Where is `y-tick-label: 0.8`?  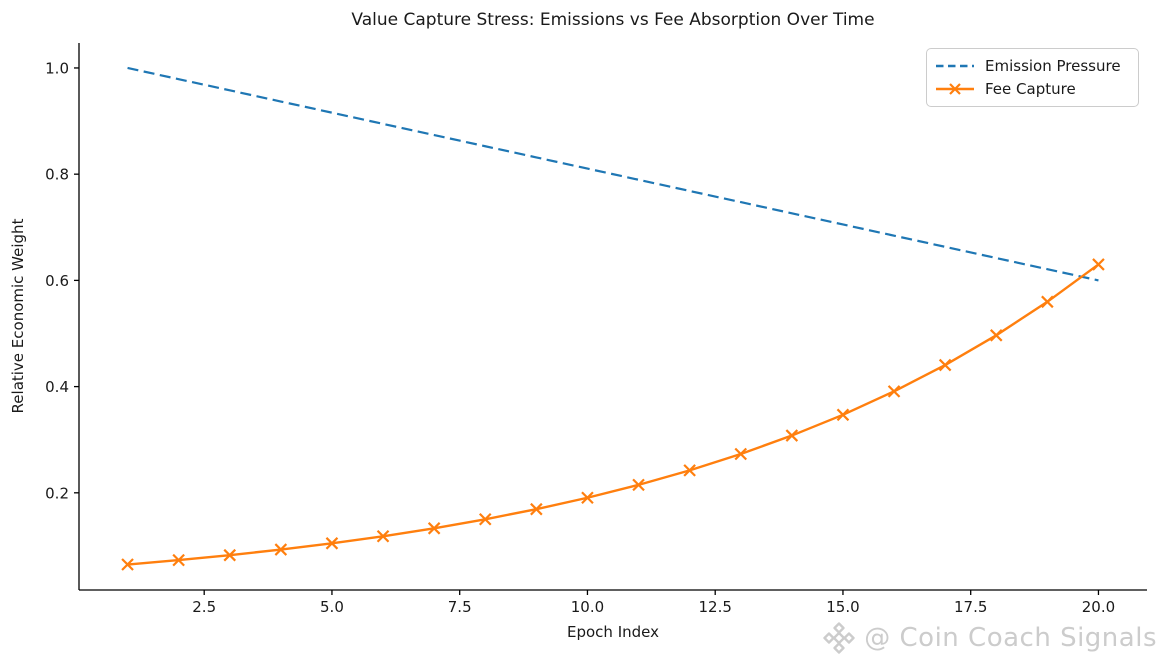
y-tick-label: 0.8 is located at coordinates (57, 175).